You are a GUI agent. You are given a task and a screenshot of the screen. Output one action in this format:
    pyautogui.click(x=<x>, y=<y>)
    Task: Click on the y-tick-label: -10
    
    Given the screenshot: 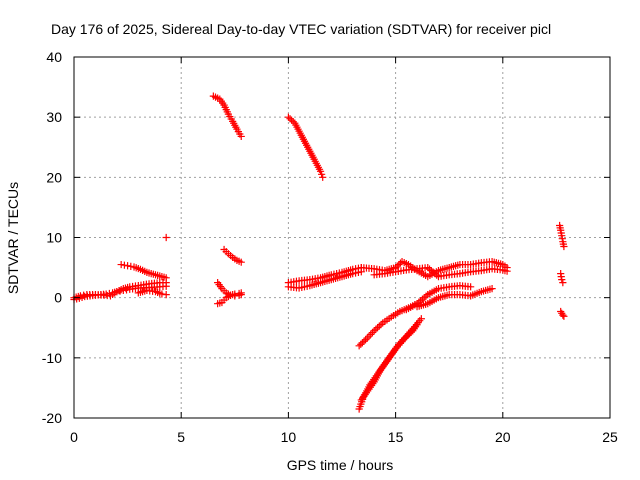 What is the action you would take?
    pyautogui.click(x=52, y=358)
    